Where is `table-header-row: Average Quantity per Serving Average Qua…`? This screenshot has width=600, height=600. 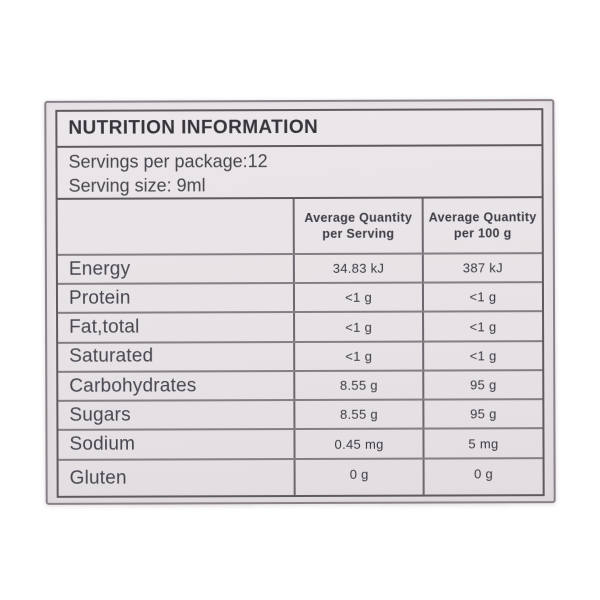 table-header-row: Average Quantity per Serving Average Qua… is located at coordinates (300, 226).